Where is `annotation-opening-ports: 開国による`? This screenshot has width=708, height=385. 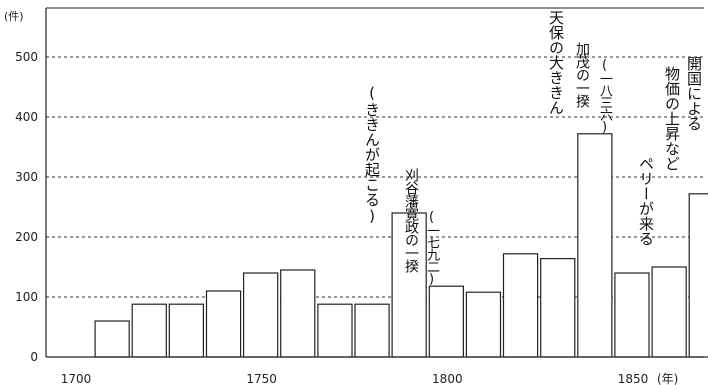
annotation-opening-ports: 開国による is located at coordinates (694, 93).